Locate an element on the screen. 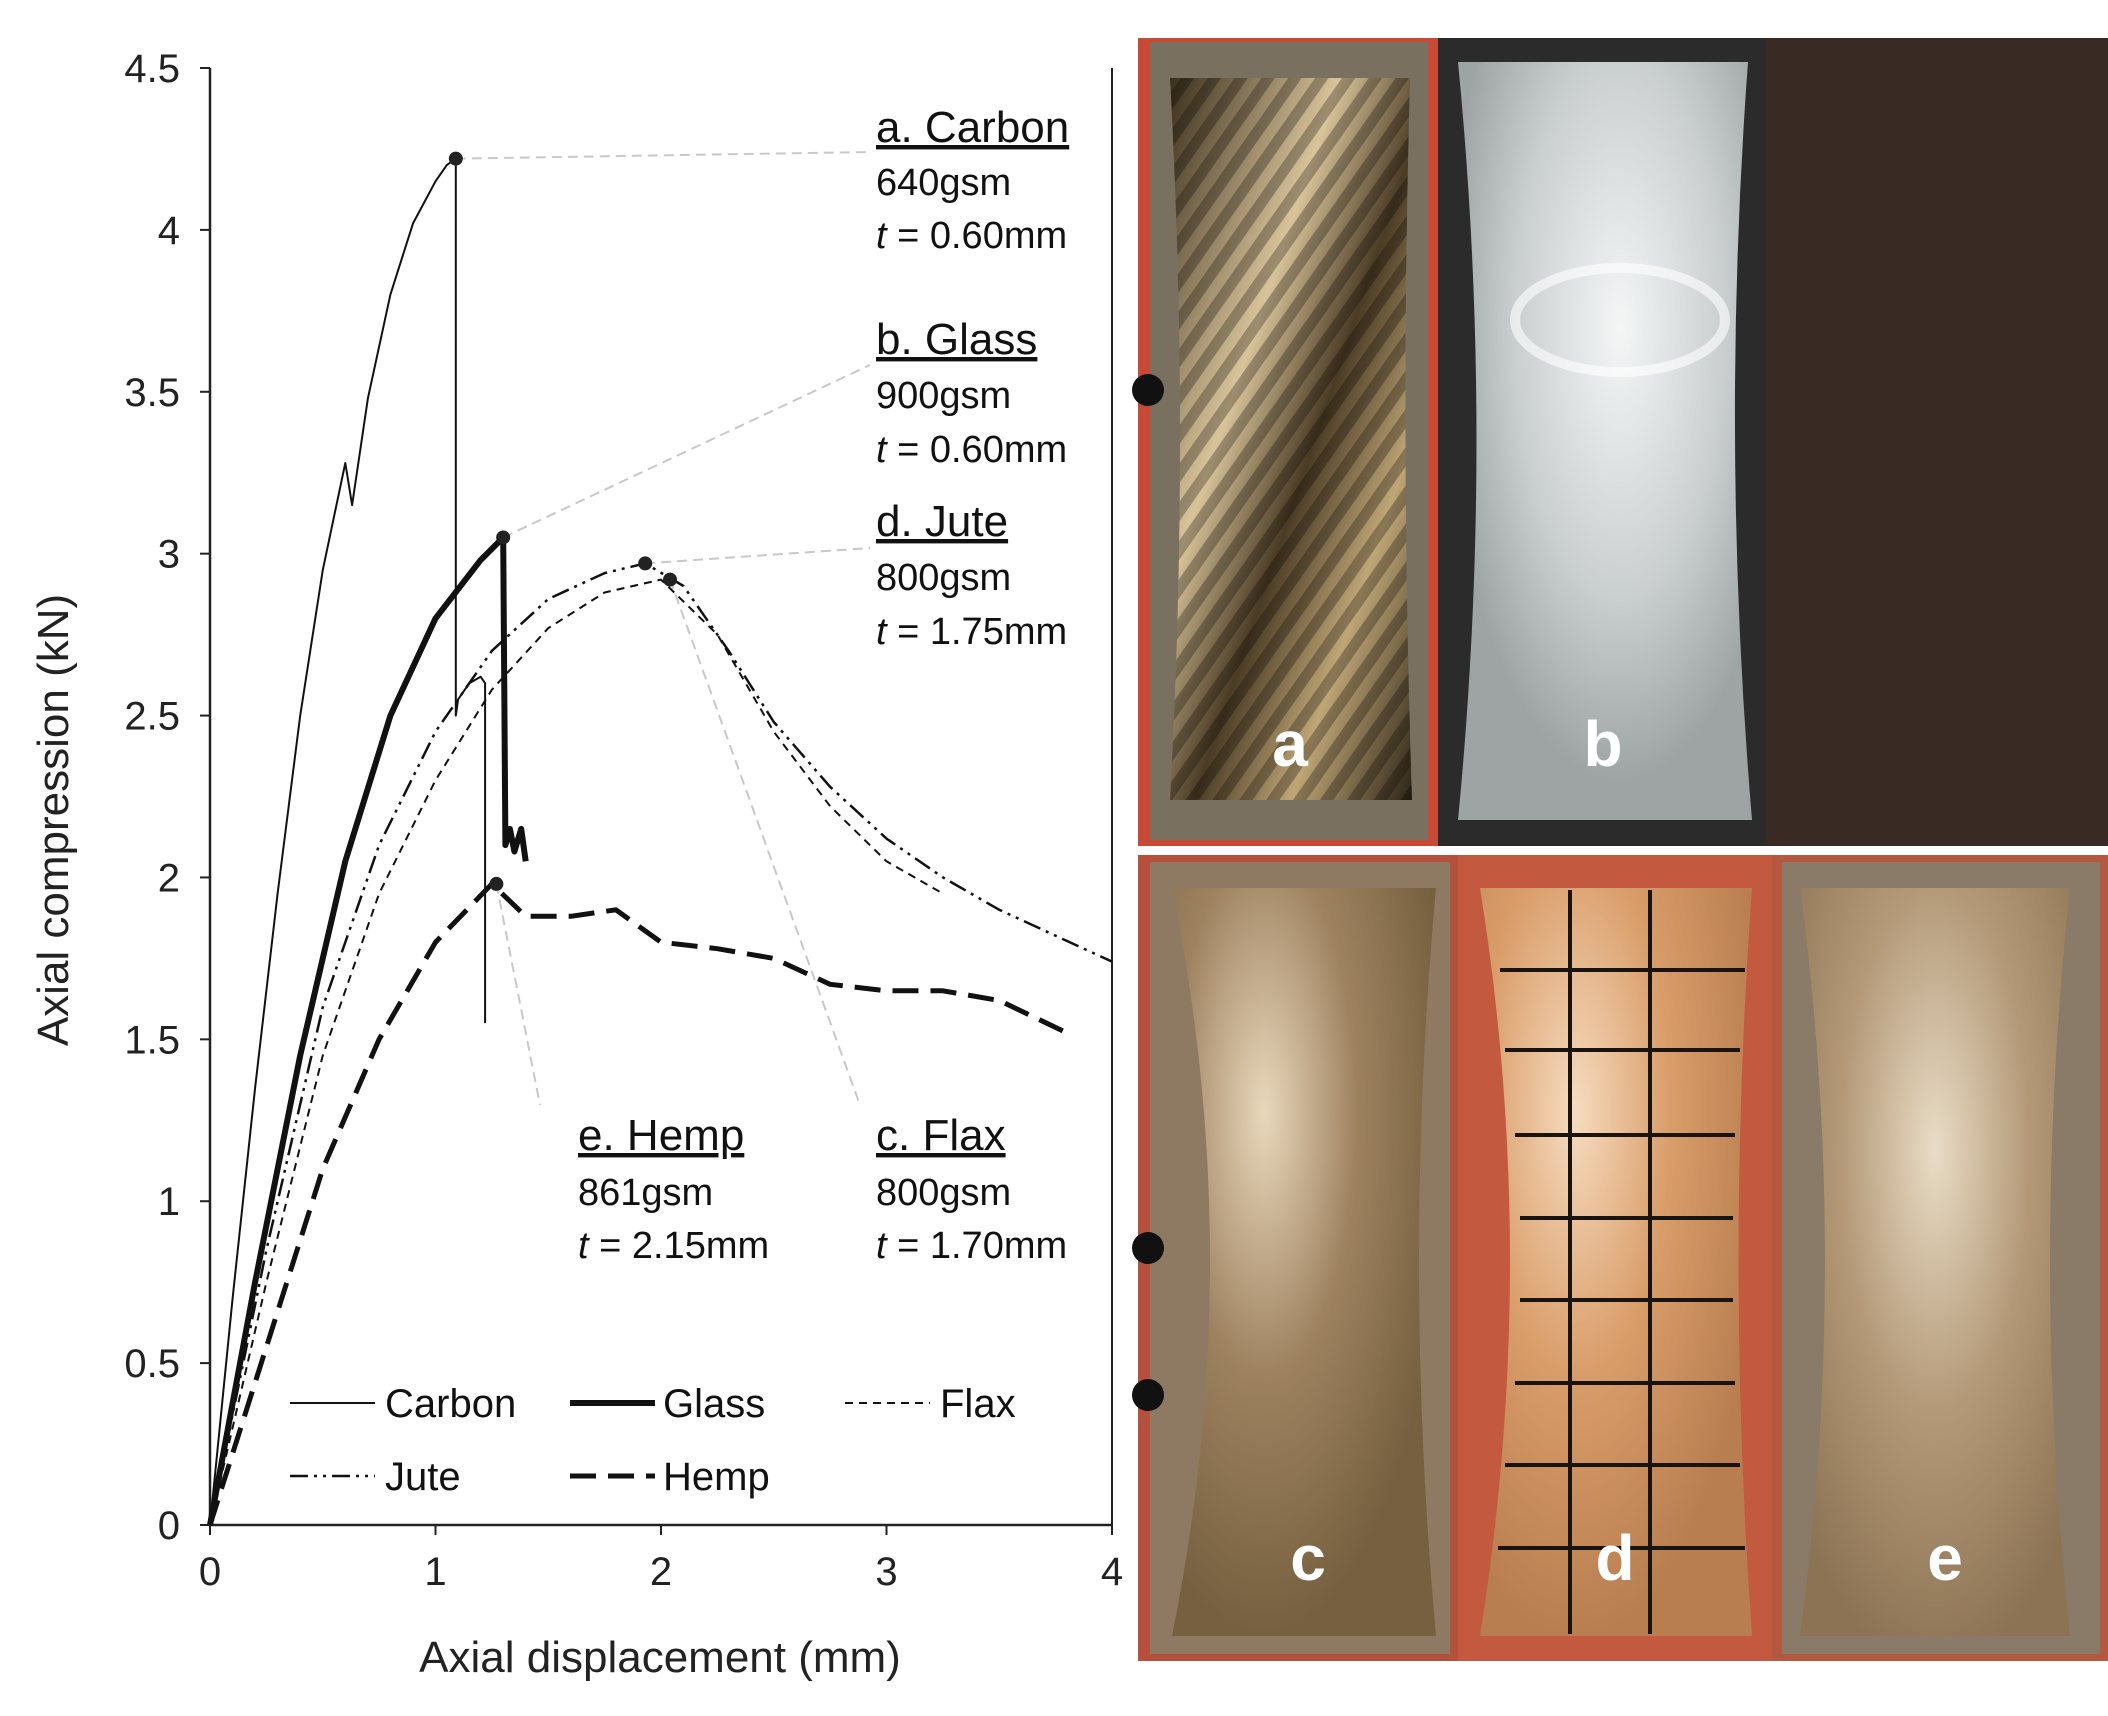 The width and height of the screenshot is (2108, 1716). peak-marker-jute is located at coordinates (645, 563).